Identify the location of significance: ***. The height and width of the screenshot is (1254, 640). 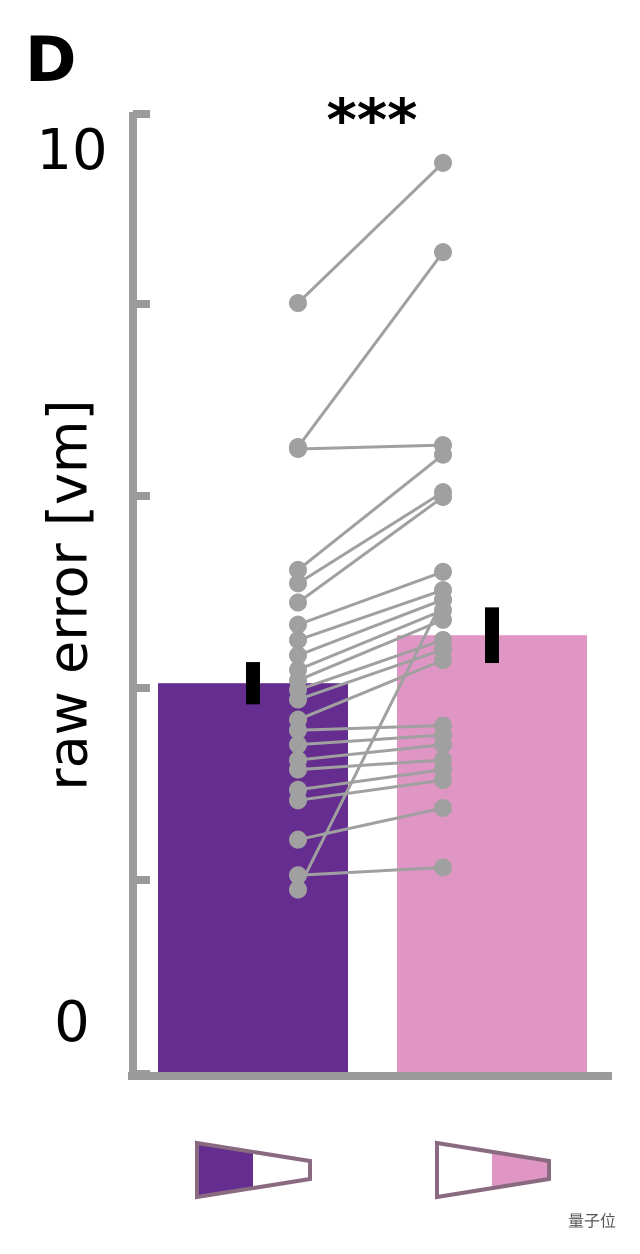
(372, 120).